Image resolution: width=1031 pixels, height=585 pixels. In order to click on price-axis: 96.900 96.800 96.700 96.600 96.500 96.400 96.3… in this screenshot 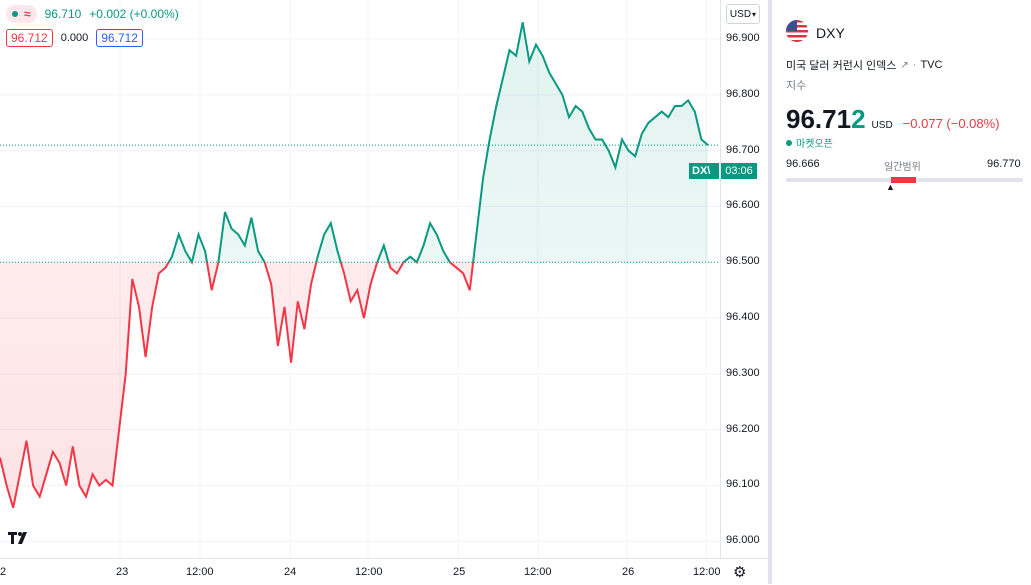, I will do `click(744, 279)`.